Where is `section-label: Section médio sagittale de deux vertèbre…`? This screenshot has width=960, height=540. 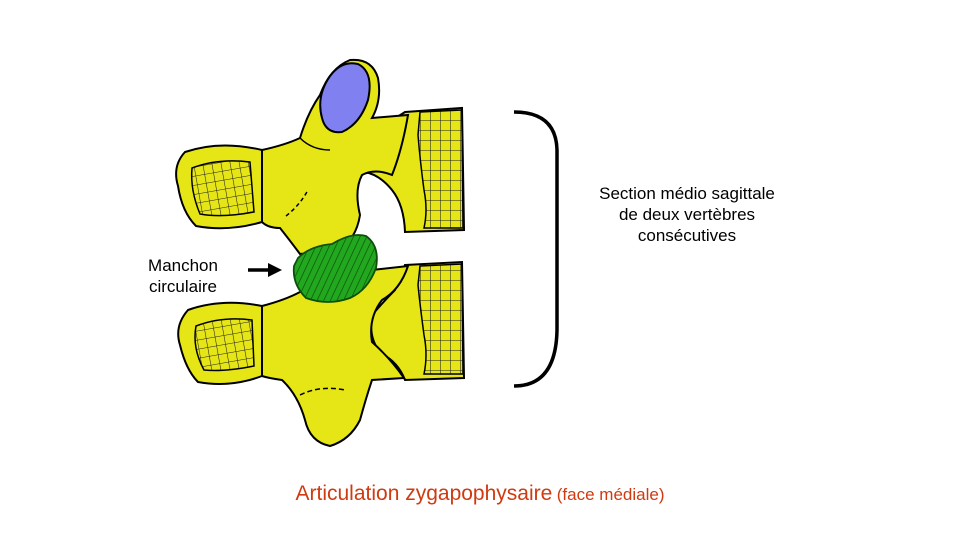
section-label: Section médio sagittale de deux vertèbre… is located at coordinates (687, 214).